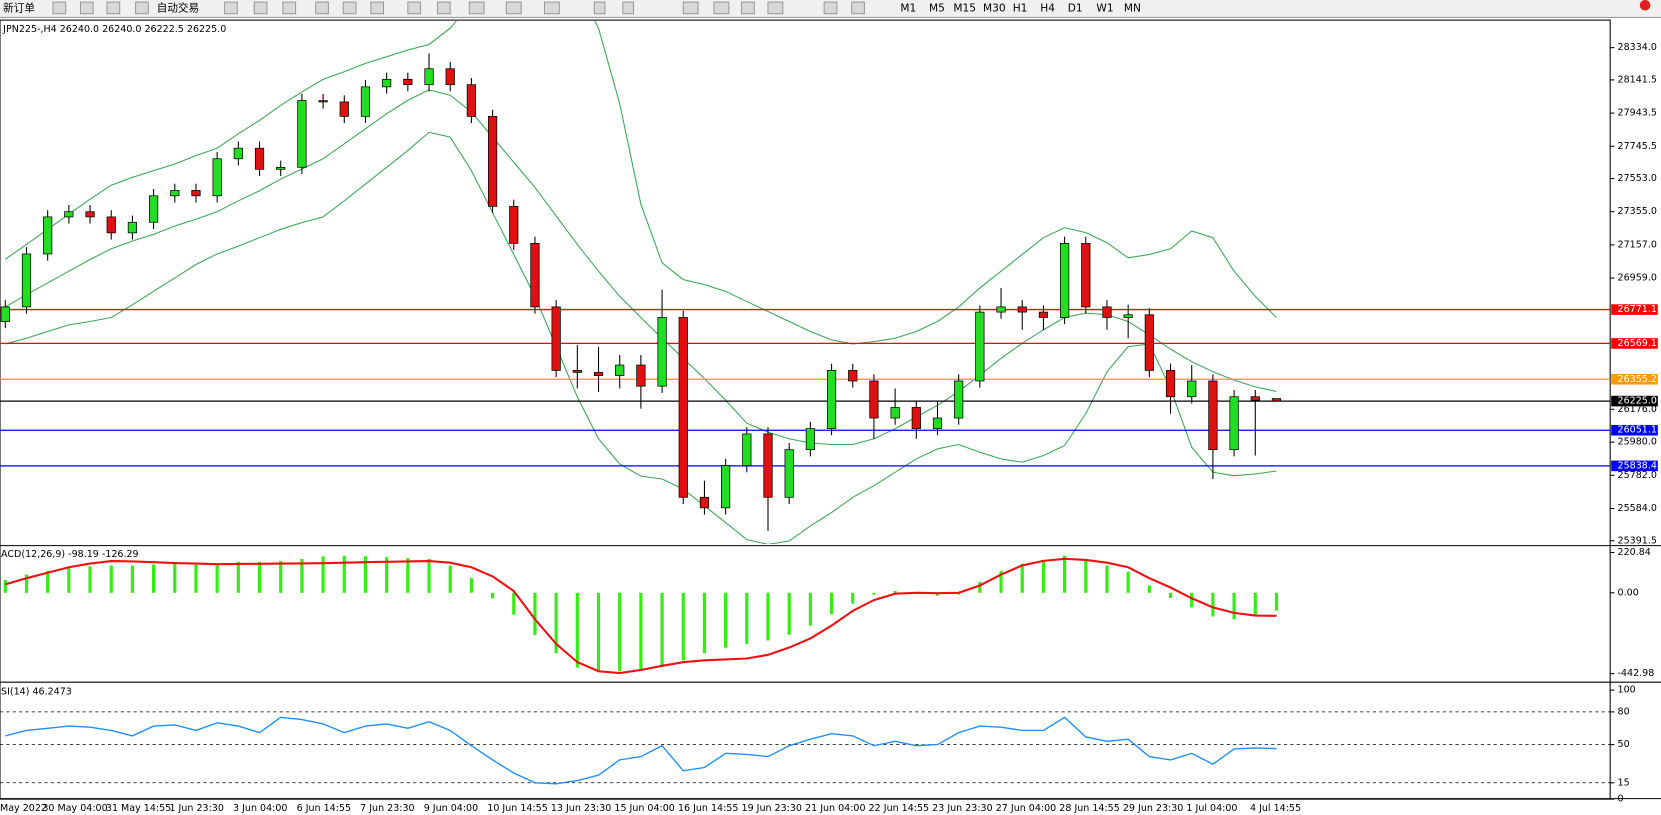 This screenshot has width=1661, height=815. I want to click on price-level-label: 26225.0, so click(1637, 401).